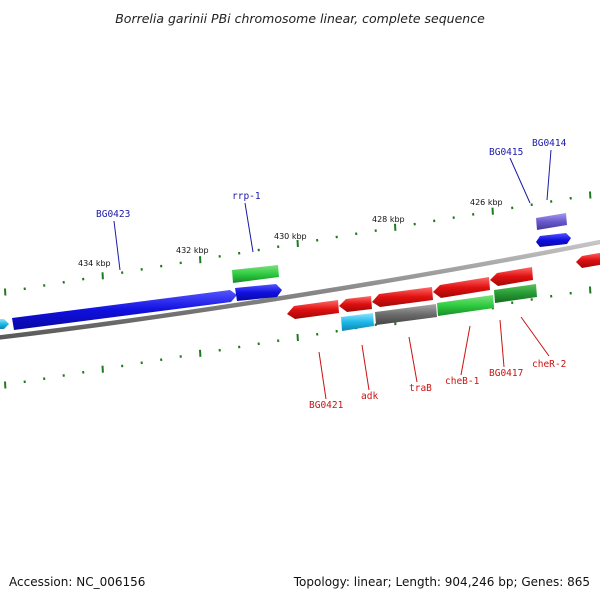  I want to click on gene-label-bg0415: BG0415, so click(506, 152).